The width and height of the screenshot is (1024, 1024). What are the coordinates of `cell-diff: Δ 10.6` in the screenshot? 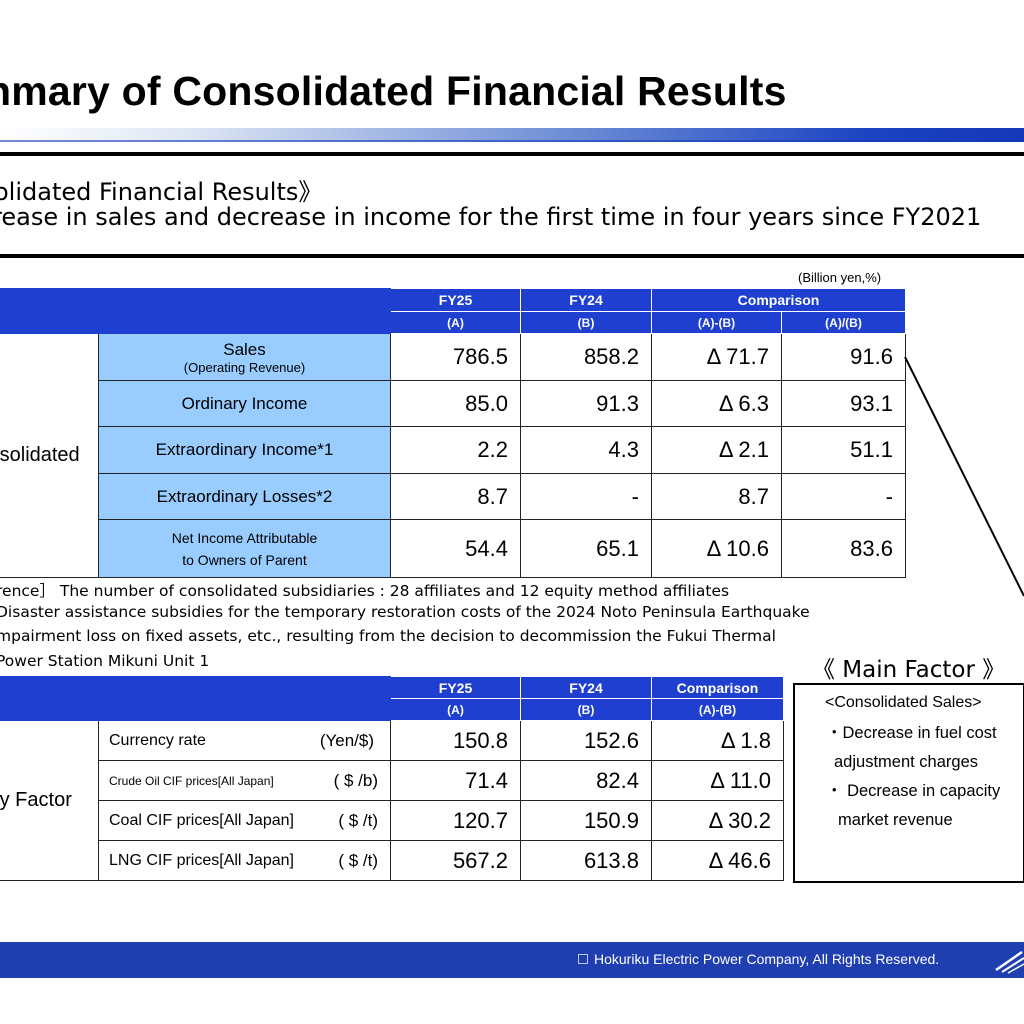 It's located at (716, 548).